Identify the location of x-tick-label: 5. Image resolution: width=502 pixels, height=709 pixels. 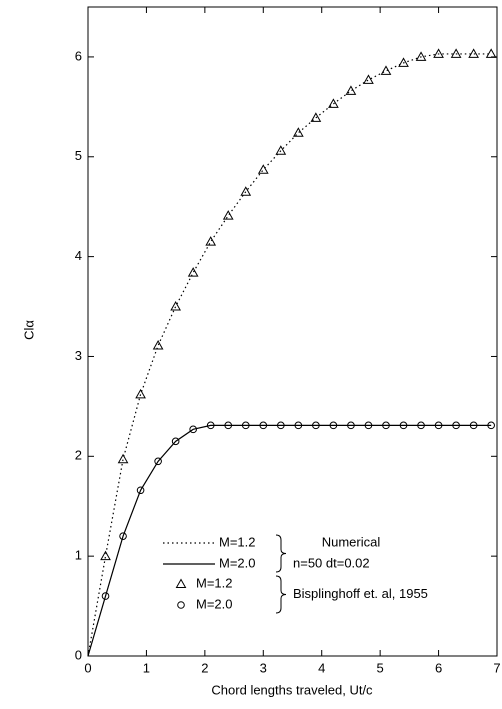
(380, 667).